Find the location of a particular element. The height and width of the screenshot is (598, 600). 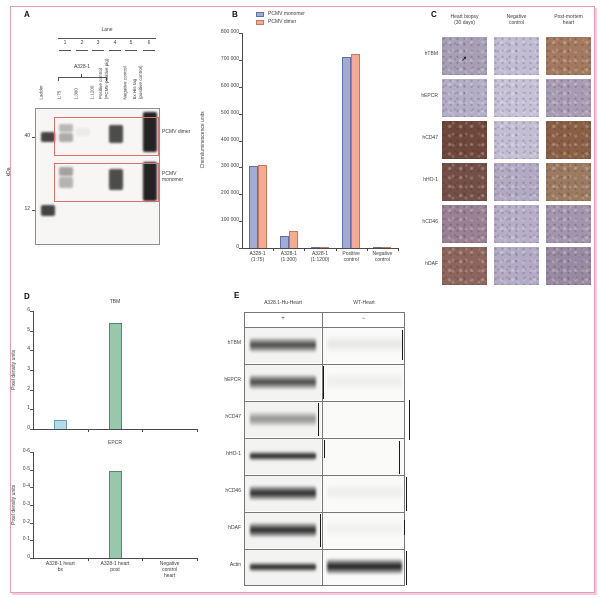

histology-row-label: hDAF is located at coordinates (431, 264).